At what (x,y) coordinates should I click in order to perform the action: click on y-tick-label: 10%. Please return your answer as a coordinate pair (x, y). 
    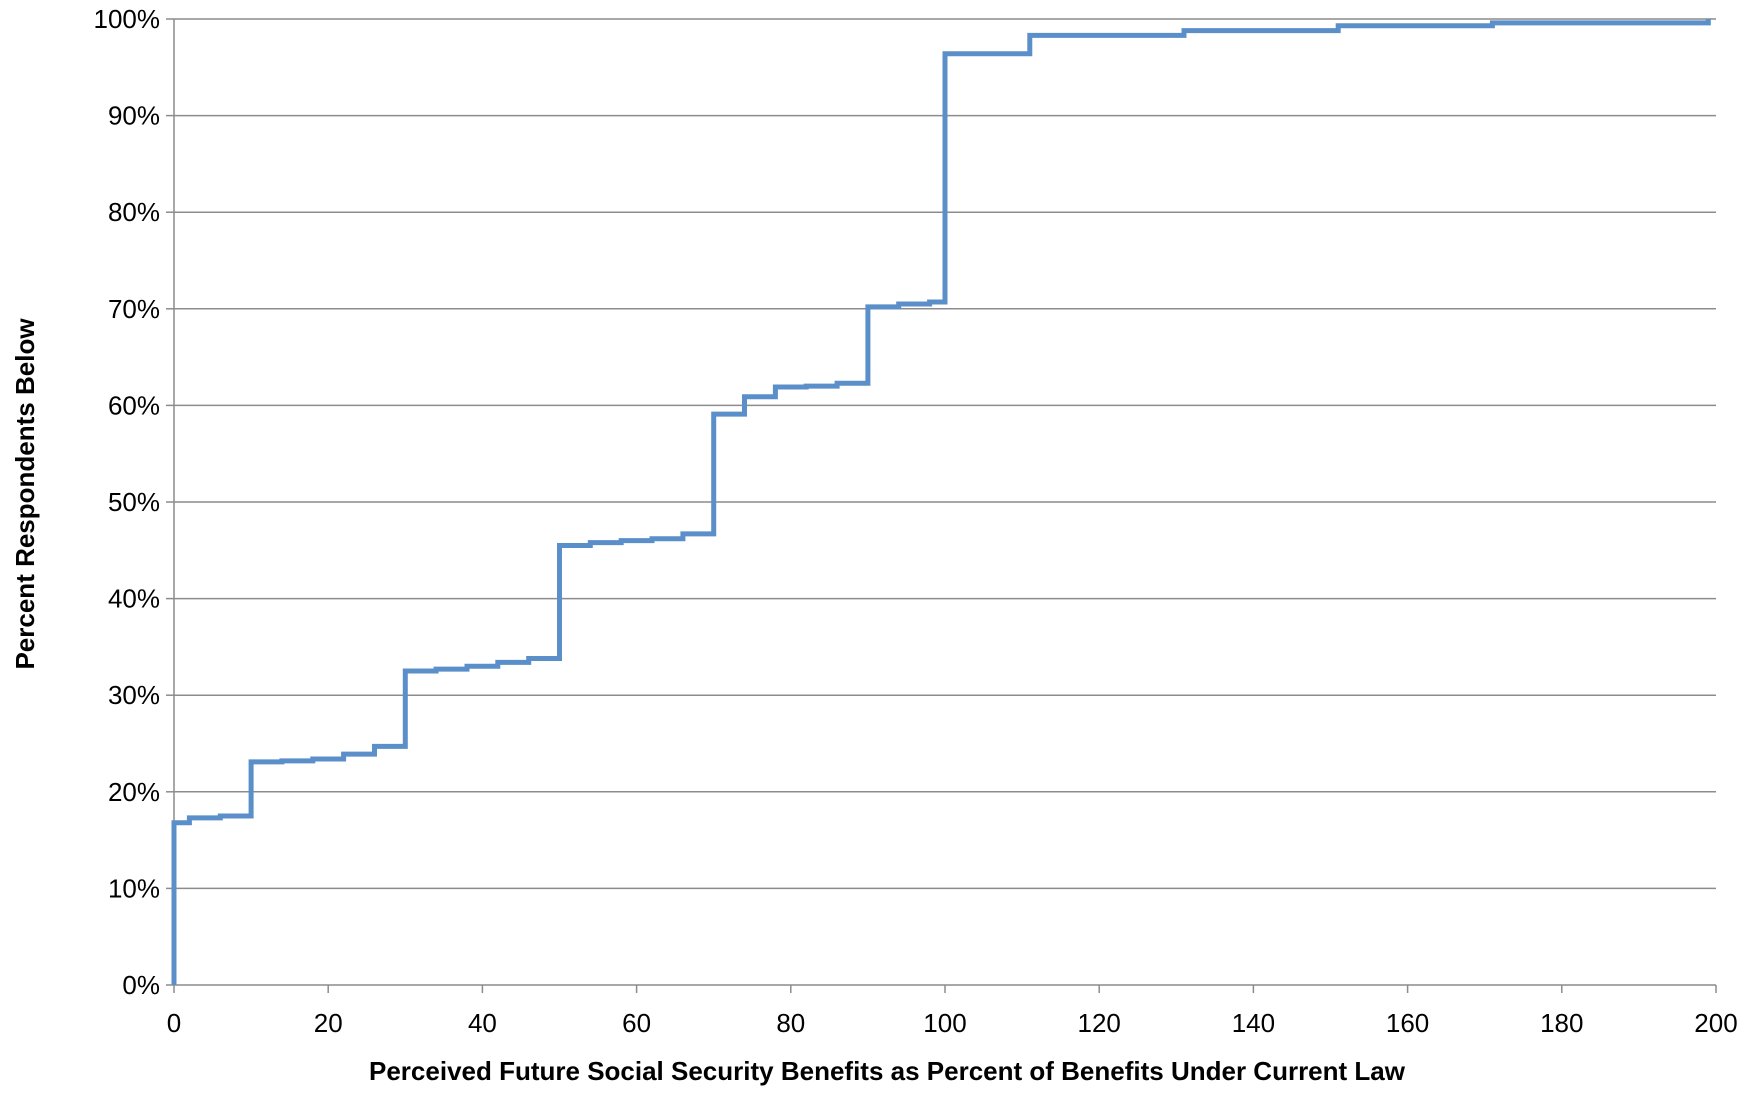
    Looking at the image, I should click on (134, 888).